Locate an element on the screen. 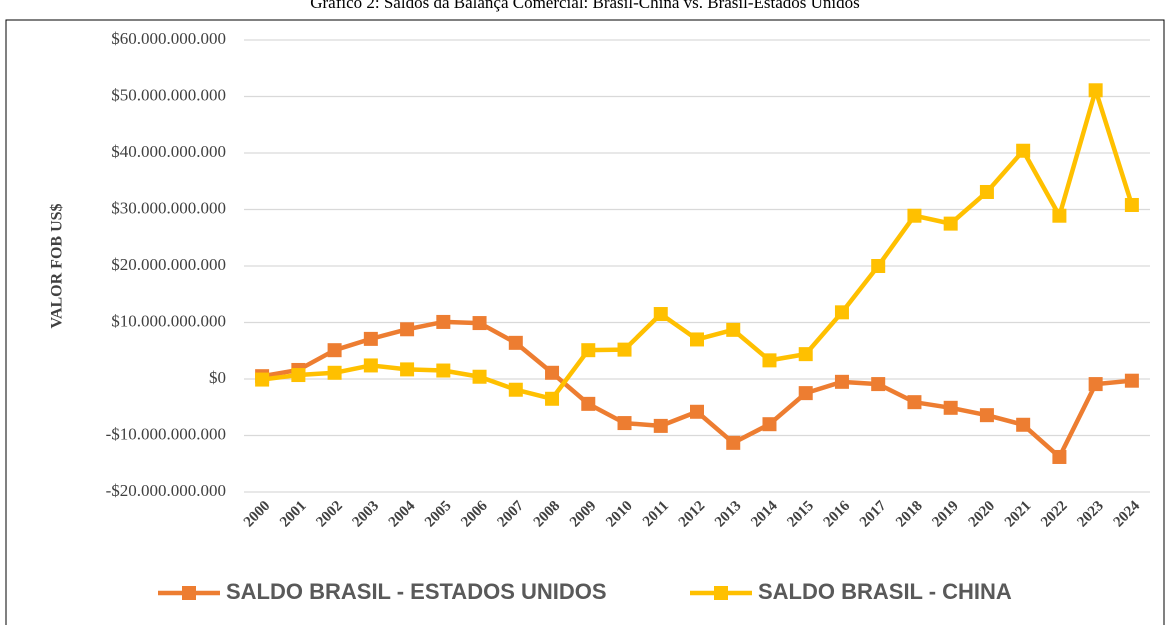 This screenshot has width=1170, height=625. y-tick-label: $30.000.000.000 is located at coordinates (168, 207).